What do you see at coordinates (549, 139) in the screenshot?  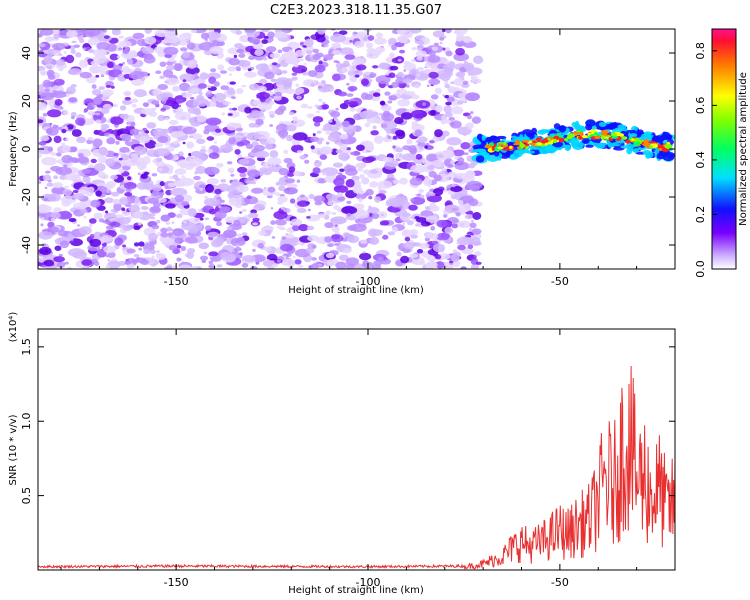 I see `signal-peak` at bounding box center [549, 139].